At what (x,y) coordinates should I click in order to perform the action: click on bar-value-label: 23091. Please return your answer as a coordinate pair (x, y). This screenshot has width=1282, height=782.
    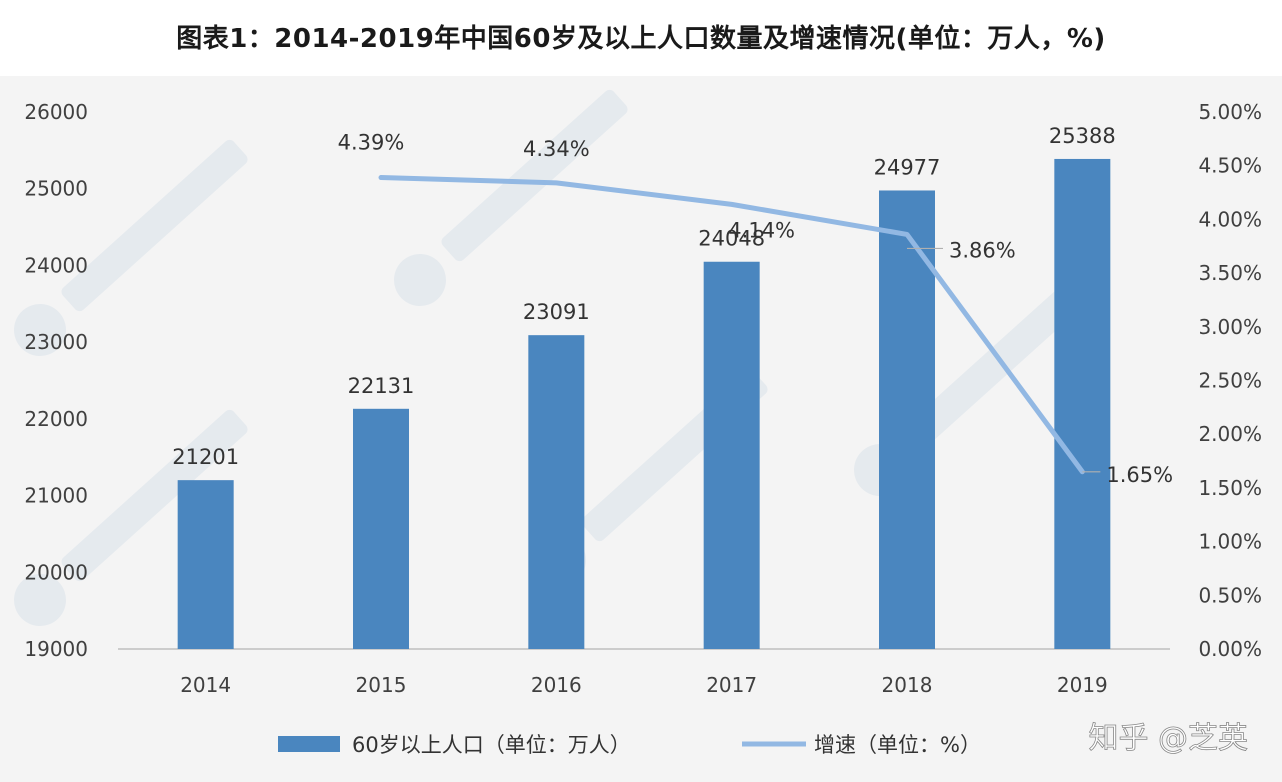
    Looking at the image, I should click on (556, 312).